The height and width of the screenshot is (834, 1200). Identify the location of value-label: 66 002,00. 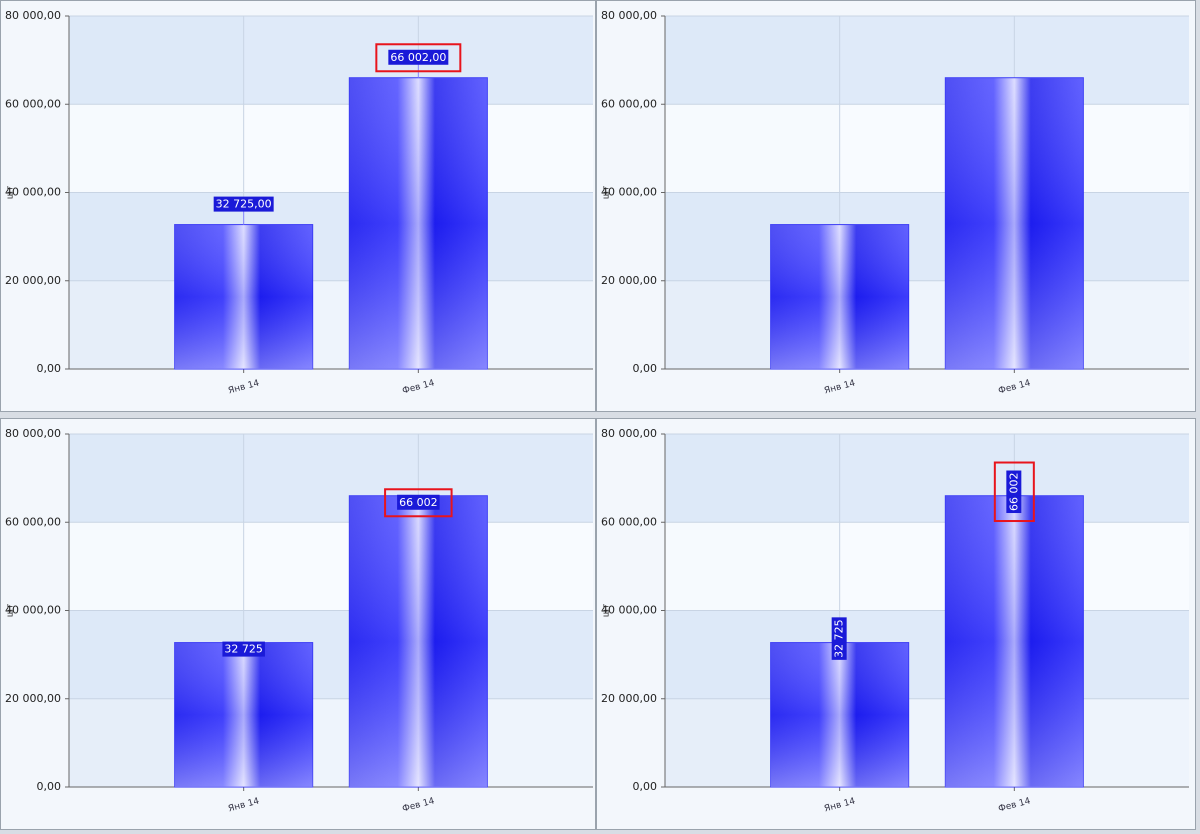
(418, 57).